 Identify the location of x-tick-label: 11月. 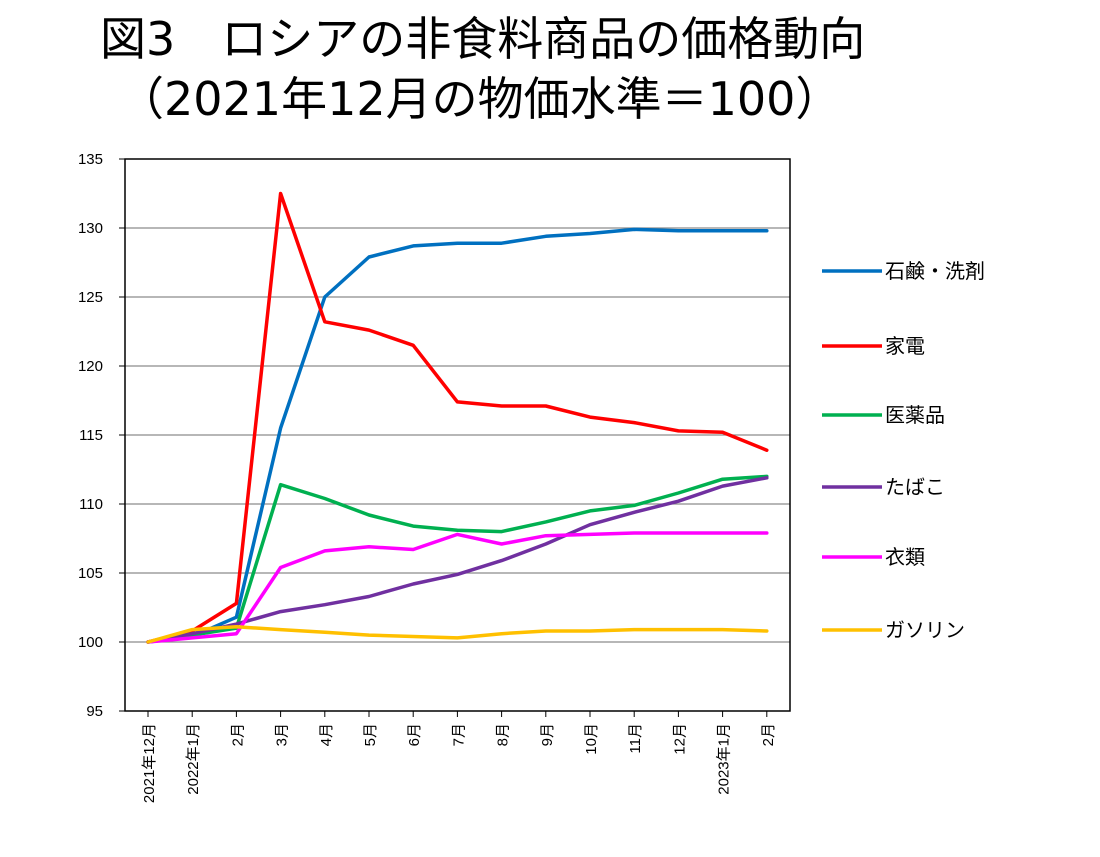
(635, 738).